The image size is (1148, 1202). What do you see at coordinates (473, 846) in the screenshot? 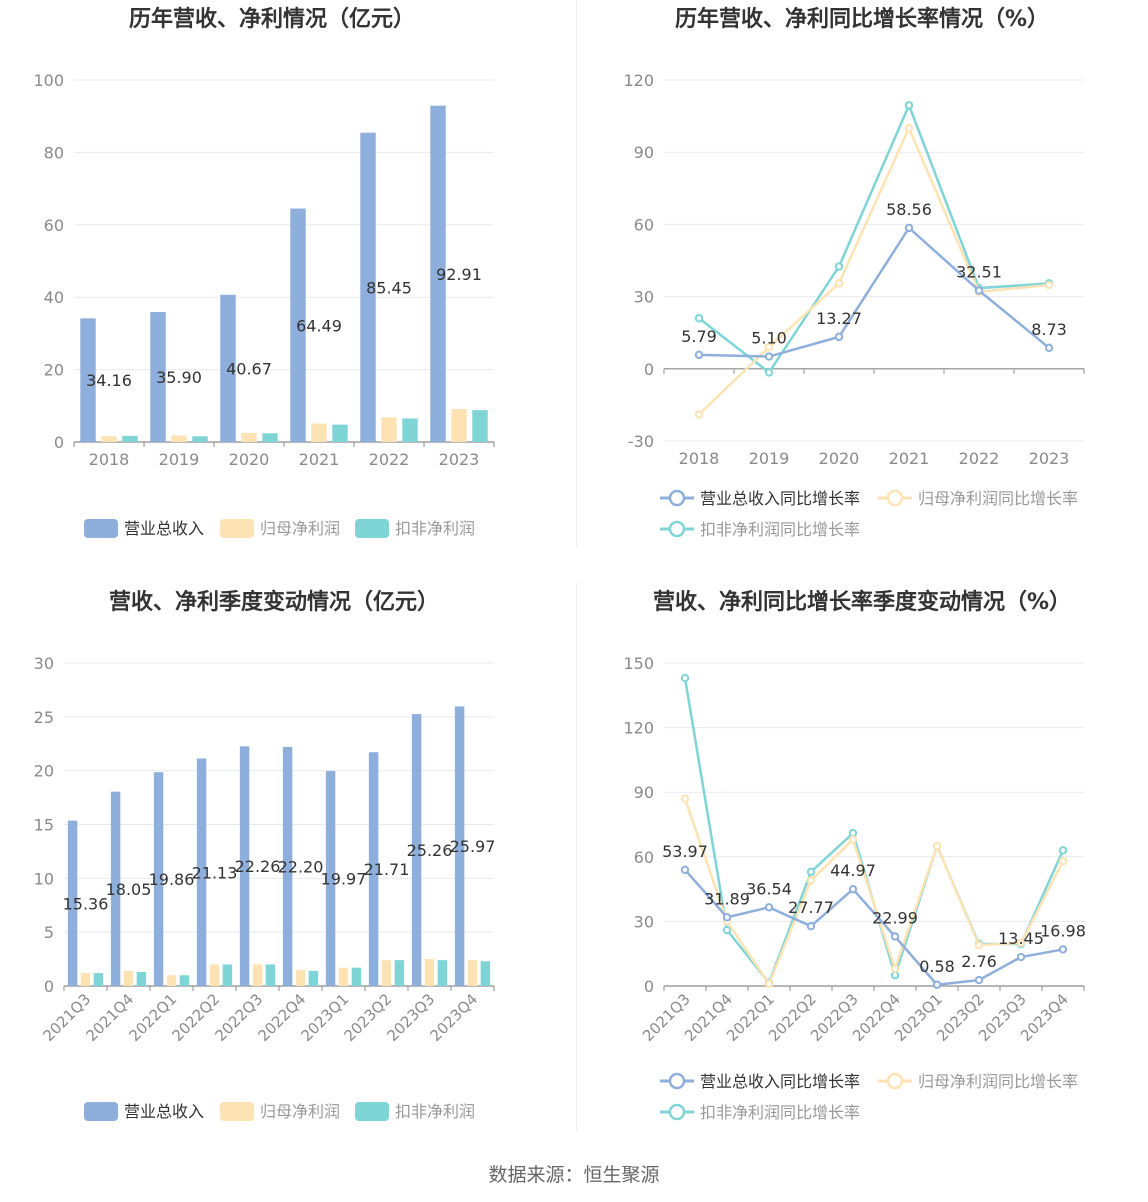
I see `bar-data-label: 25.97` at bounding box center [473, 846].